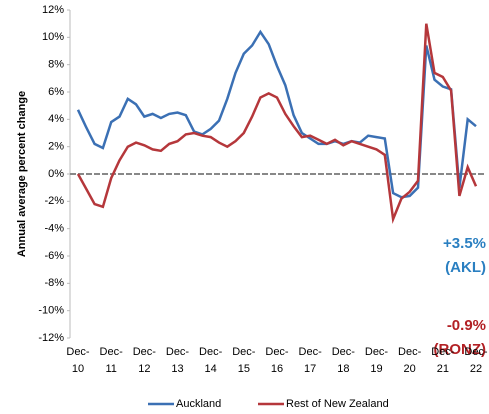 The image size is (489, 414). I want to click on y-tick-label: 8%, so click(56, 65).